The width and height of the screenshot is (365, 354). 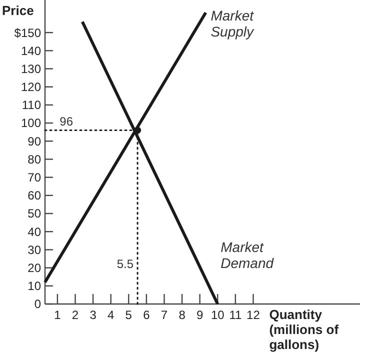 What do you see at coordinates (35, 231) in the screenshot?
I see `y-tick-label: 40` at bounding box center [35, 231].